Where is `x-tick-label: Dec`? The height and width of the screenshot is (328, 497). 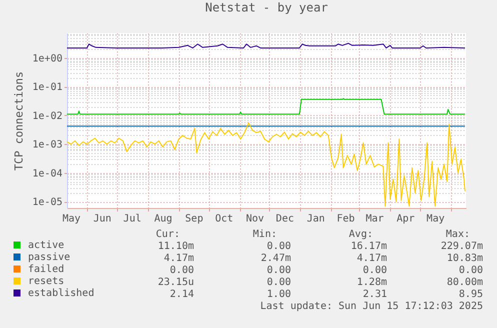 x-tick-label: Dec is located at coordinates (285, 219).